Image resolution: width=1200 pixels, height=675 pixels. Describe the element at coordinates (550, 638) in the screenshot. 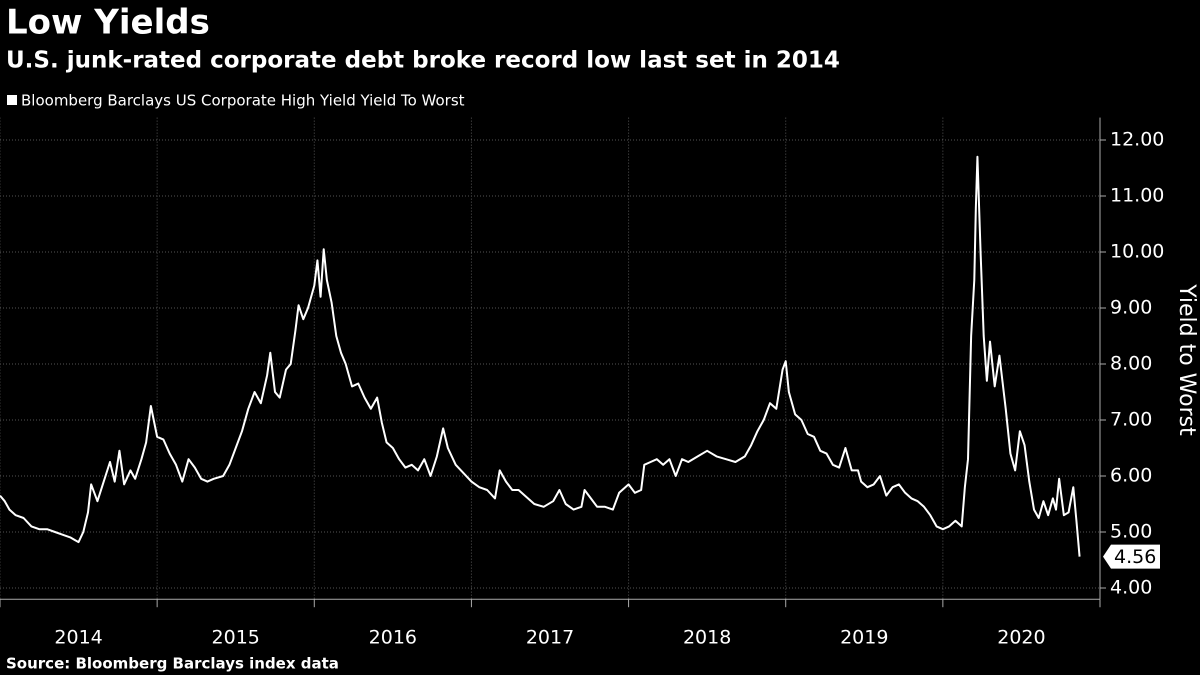

I see `x-tick-label: 2017` at that location.